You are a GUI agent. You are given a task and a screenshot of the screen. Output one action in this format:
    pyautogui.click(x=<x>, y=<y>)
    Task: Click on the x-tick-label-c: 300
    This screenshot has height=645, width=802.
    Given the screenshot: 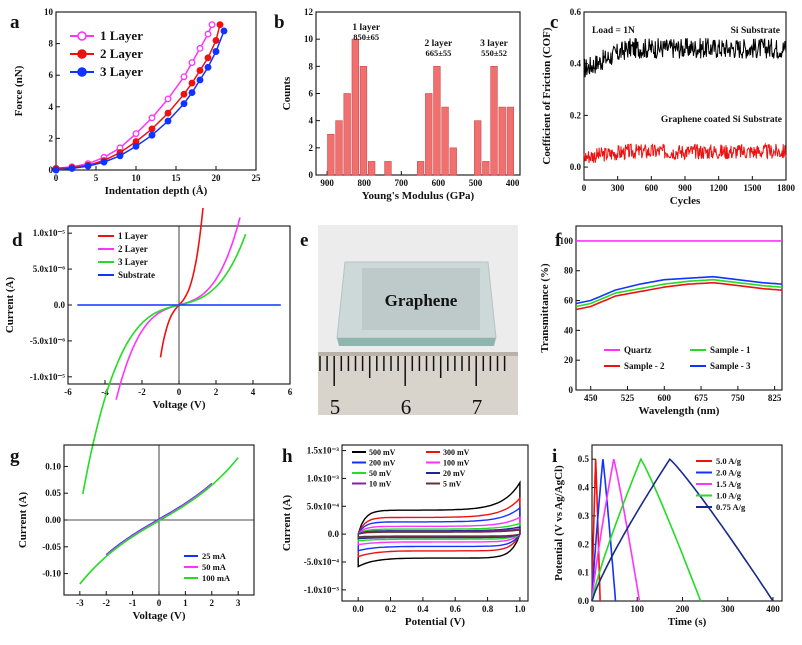 What is the action you would take?
    pyautogui.click(x=618, y=188)
    